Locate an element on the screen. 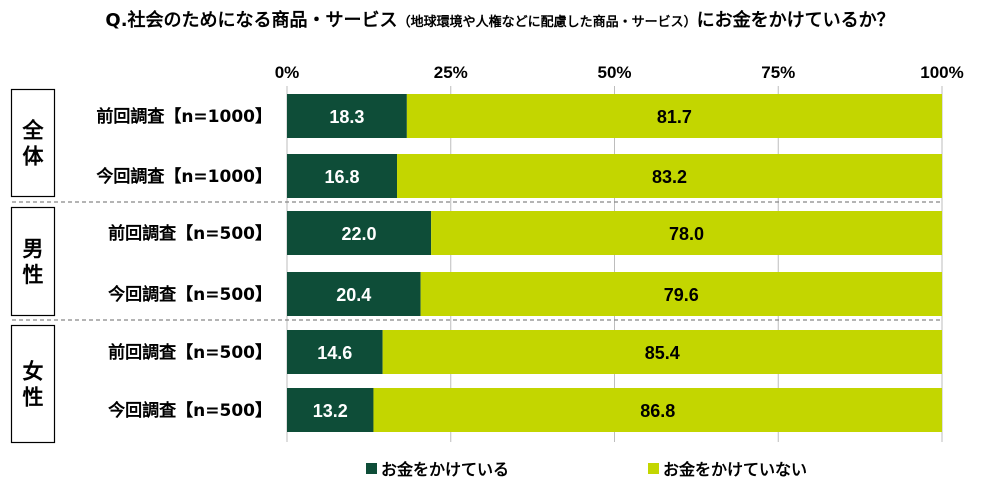  legend: お金をかけている お金をかけていない is located at coordinates (500, 470).